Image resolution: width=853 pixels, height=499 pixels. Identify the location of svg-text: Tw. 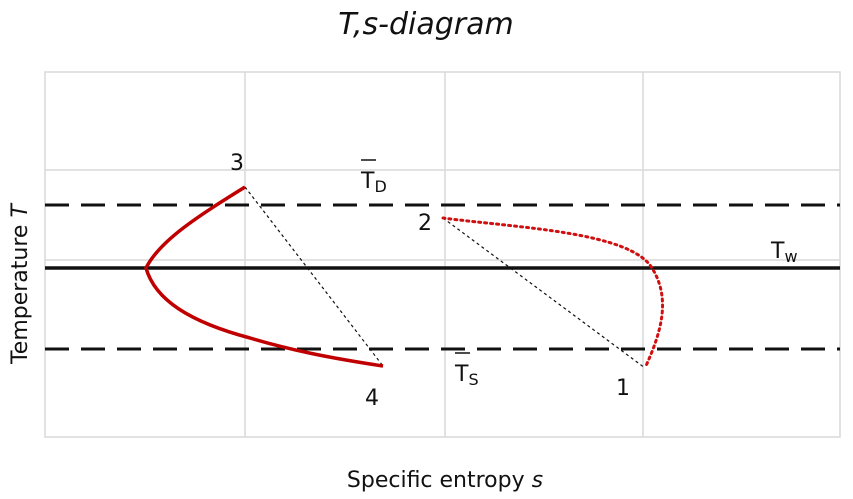
(784, 252).